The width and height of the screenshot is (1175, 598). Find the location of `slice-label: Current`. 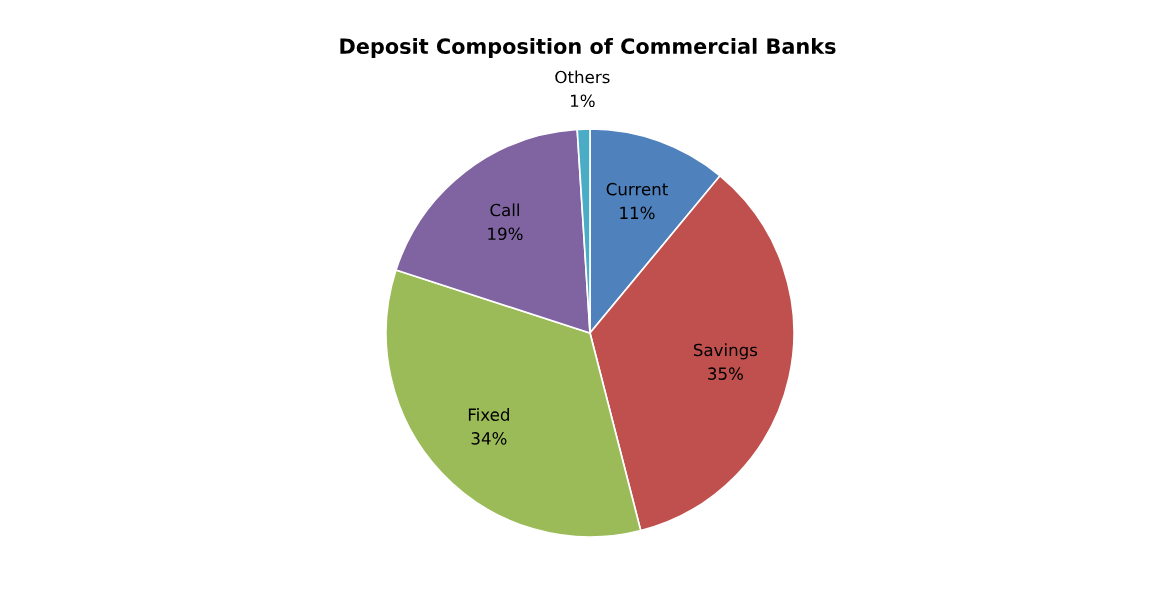

slice-label: Current is located at coordinates (637, 189).